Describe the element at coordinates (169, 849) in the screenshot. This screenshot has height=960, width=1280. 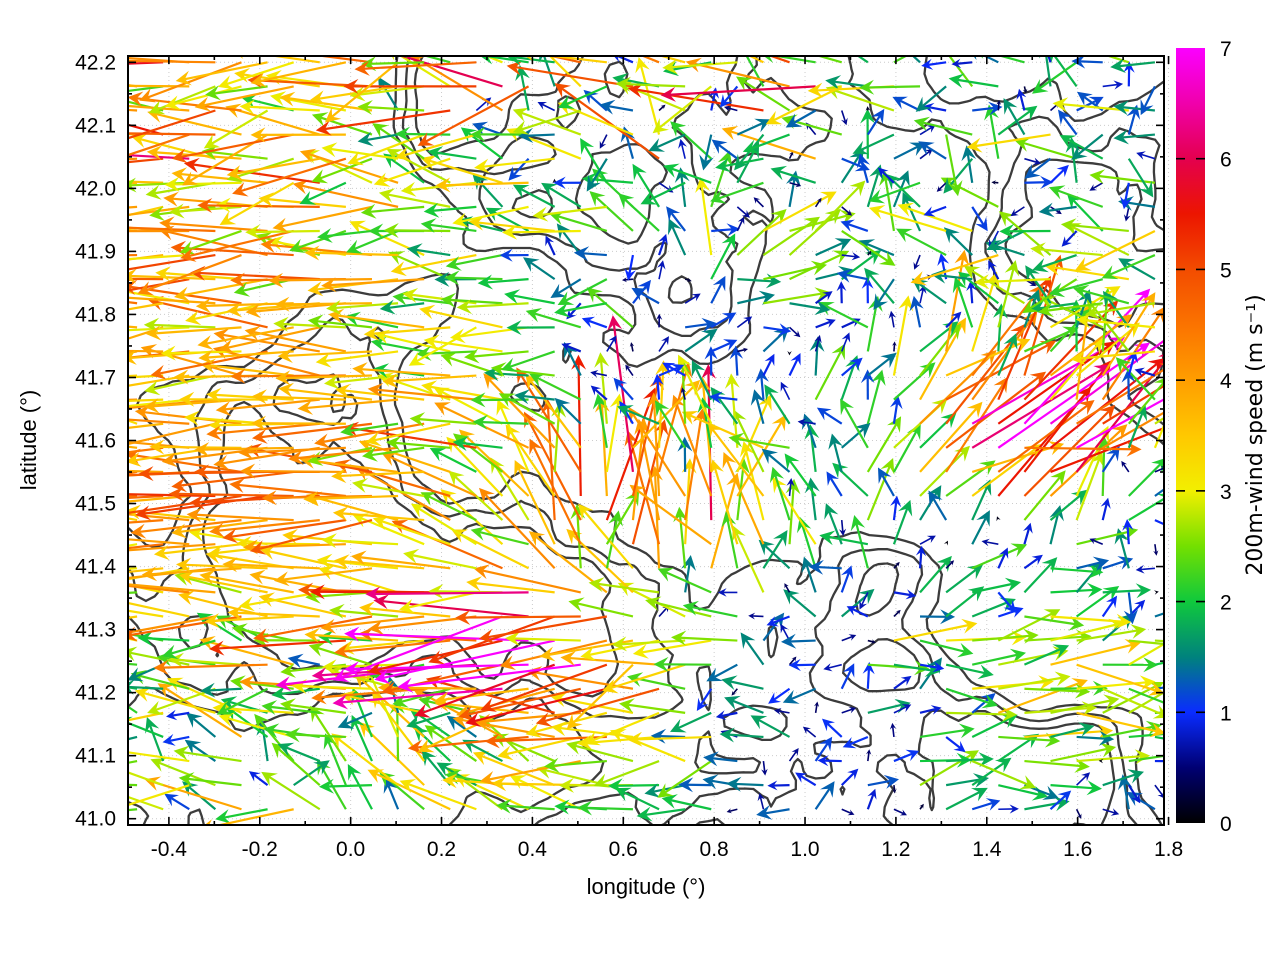
I see `x-tick-label: -0.4` at that location.